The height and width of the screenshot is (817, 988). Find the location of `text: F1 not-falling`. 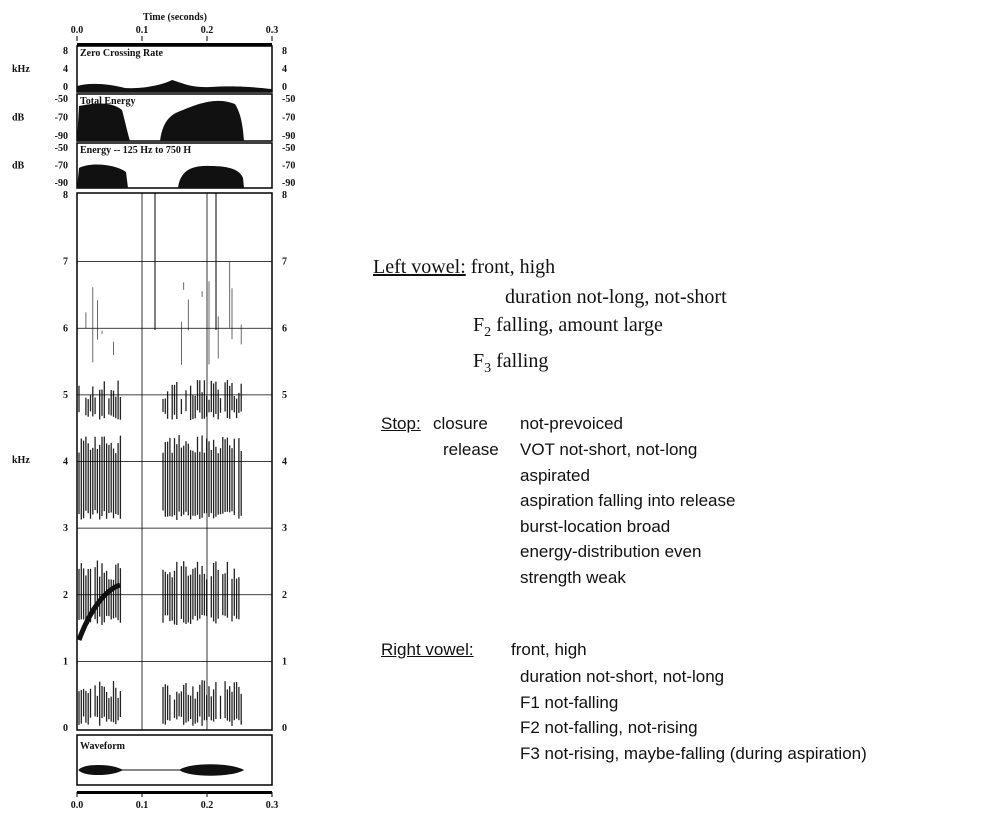

text: F1 not-falling is located at coordinates (569, 702).